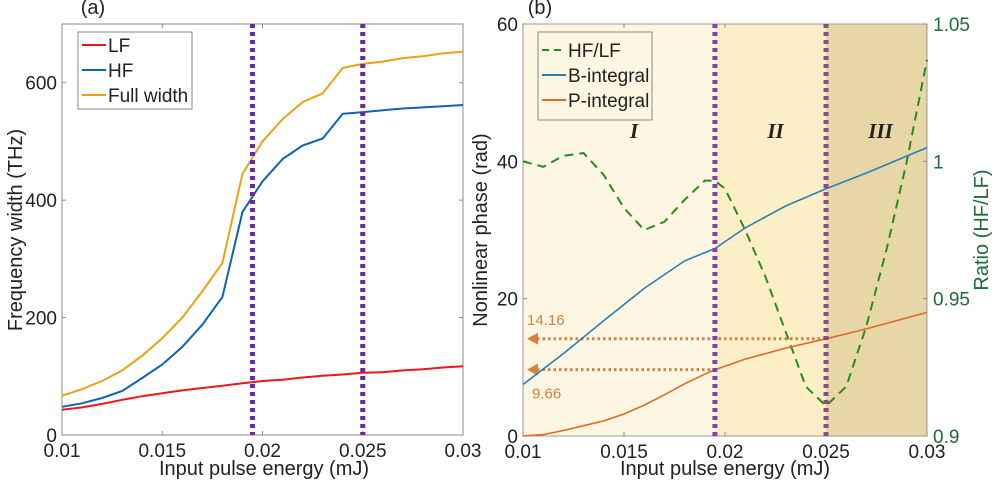 This screenshot has width=1000, height=491. What do you see at coordinates (880, 131) in the screenshot?
I see `region-label-iii: III` at bounding box center [880, 131].